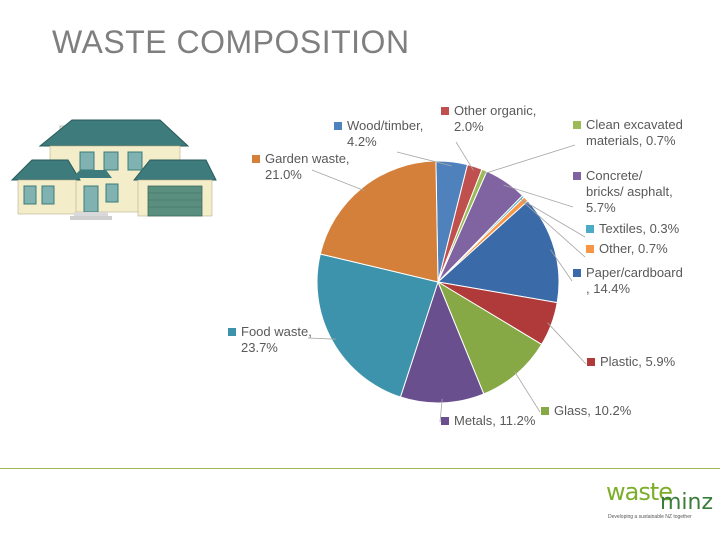 This screenshot has height=540, width=720. I want to click on data-label-metals: Metals, 11.2%, so click(495, 420).